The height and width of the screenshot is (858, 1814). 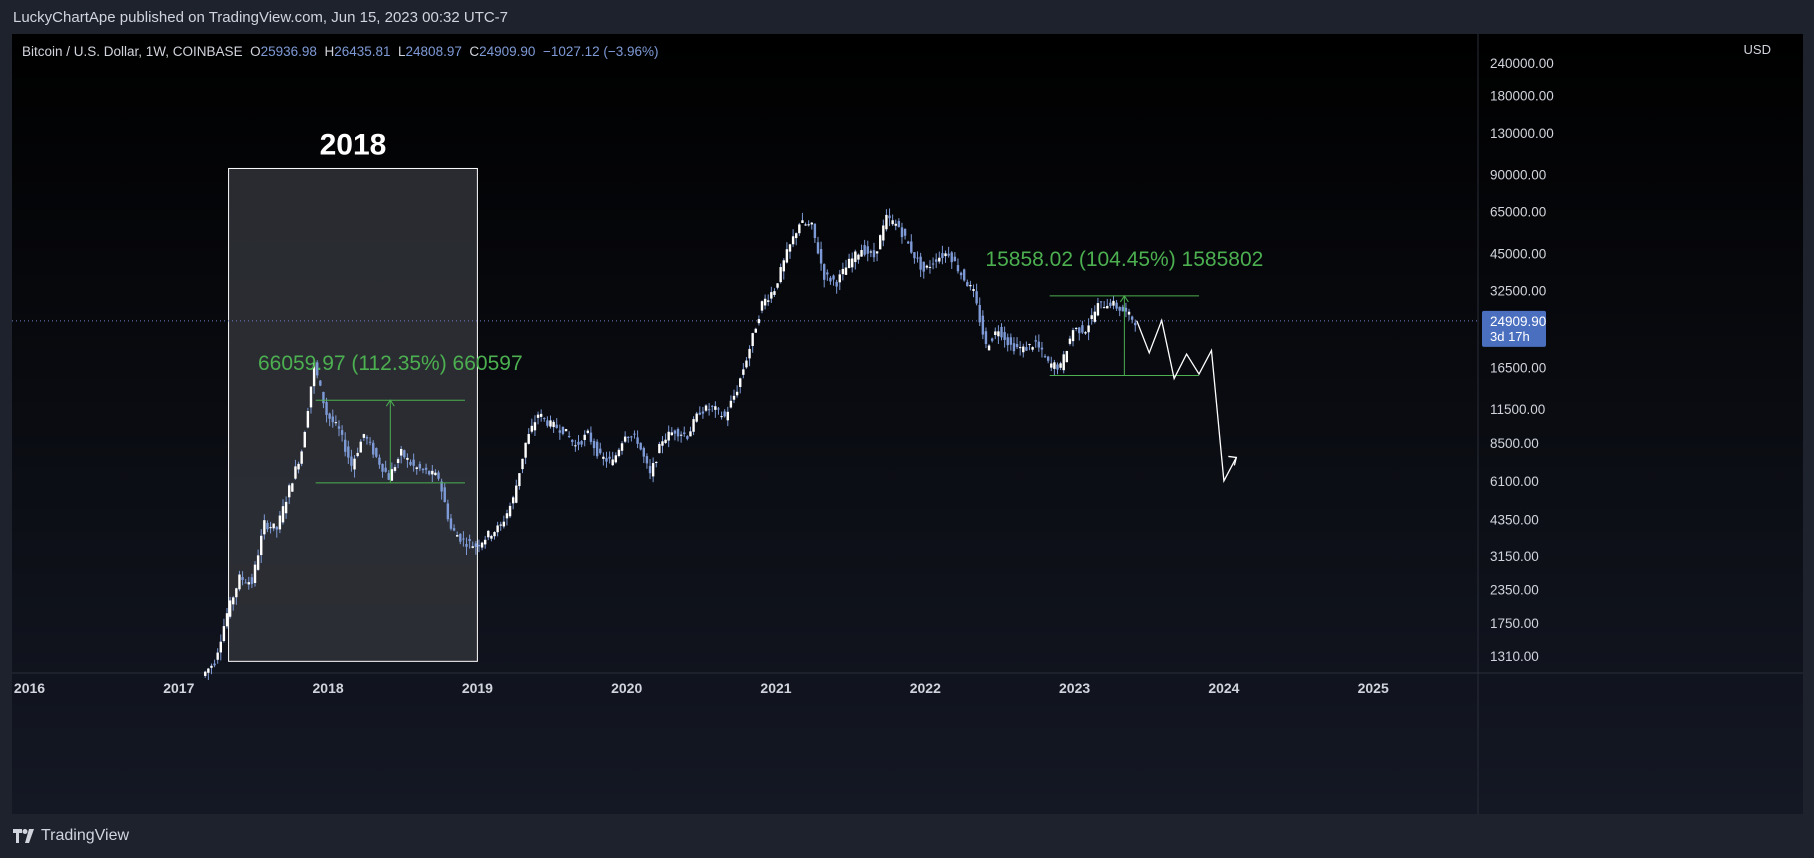 What do you see at coordinates (23, 836) in the screenshot?
I see `tradingview-icon` at bounding box center [23, 836].